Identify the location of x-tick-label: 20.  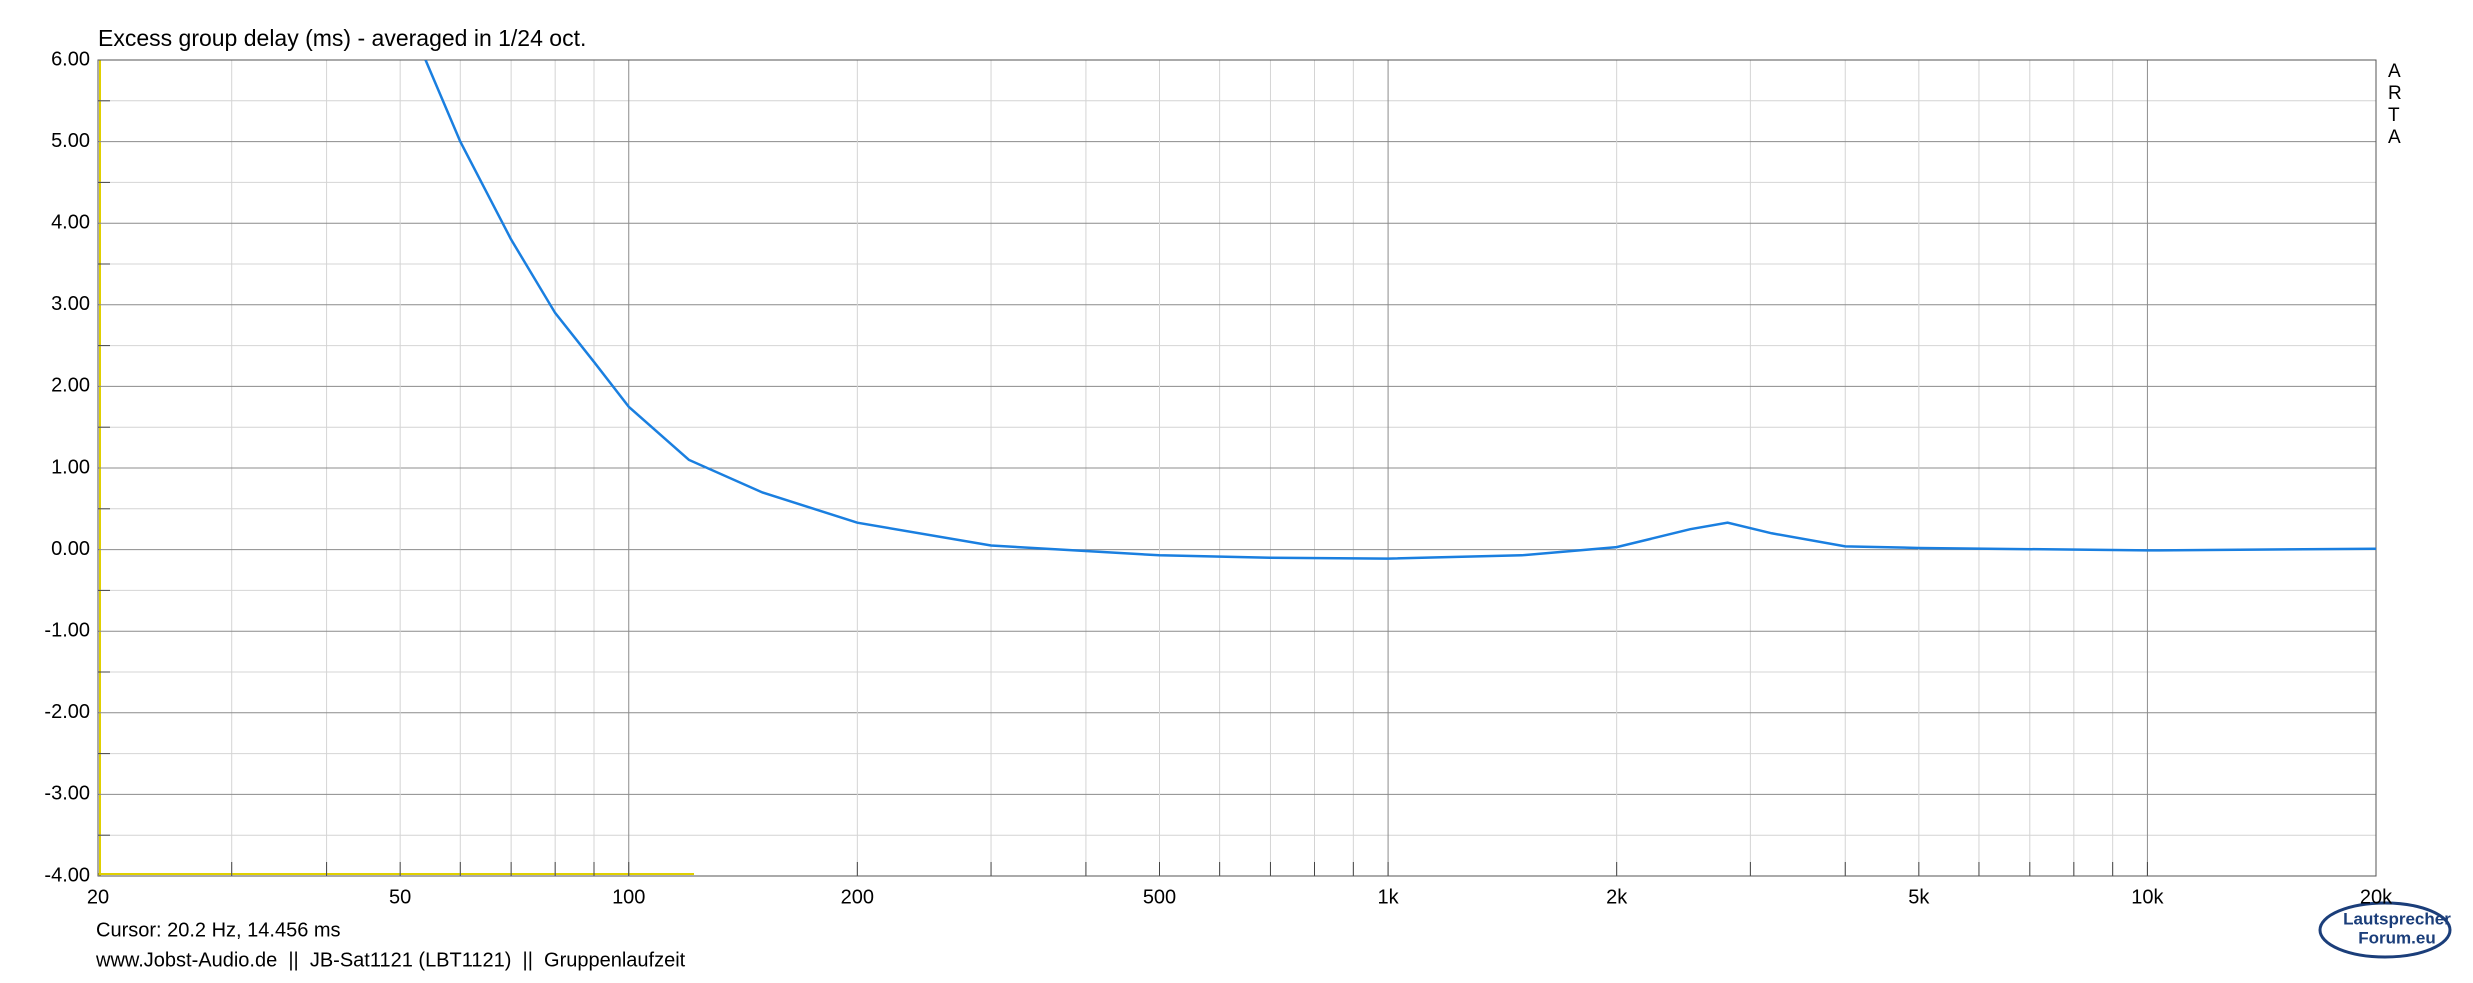
(98, 897).